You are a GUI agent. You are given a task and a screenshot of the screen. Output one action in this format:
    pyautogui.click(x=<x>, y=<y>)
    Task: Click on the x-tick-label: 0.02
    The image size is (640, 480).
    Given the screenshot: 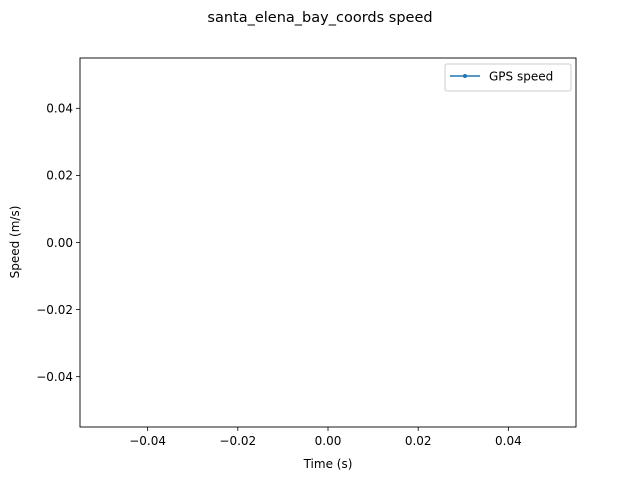 What is the action you would take?
    pyautogui.click(x=418, y=441)
    